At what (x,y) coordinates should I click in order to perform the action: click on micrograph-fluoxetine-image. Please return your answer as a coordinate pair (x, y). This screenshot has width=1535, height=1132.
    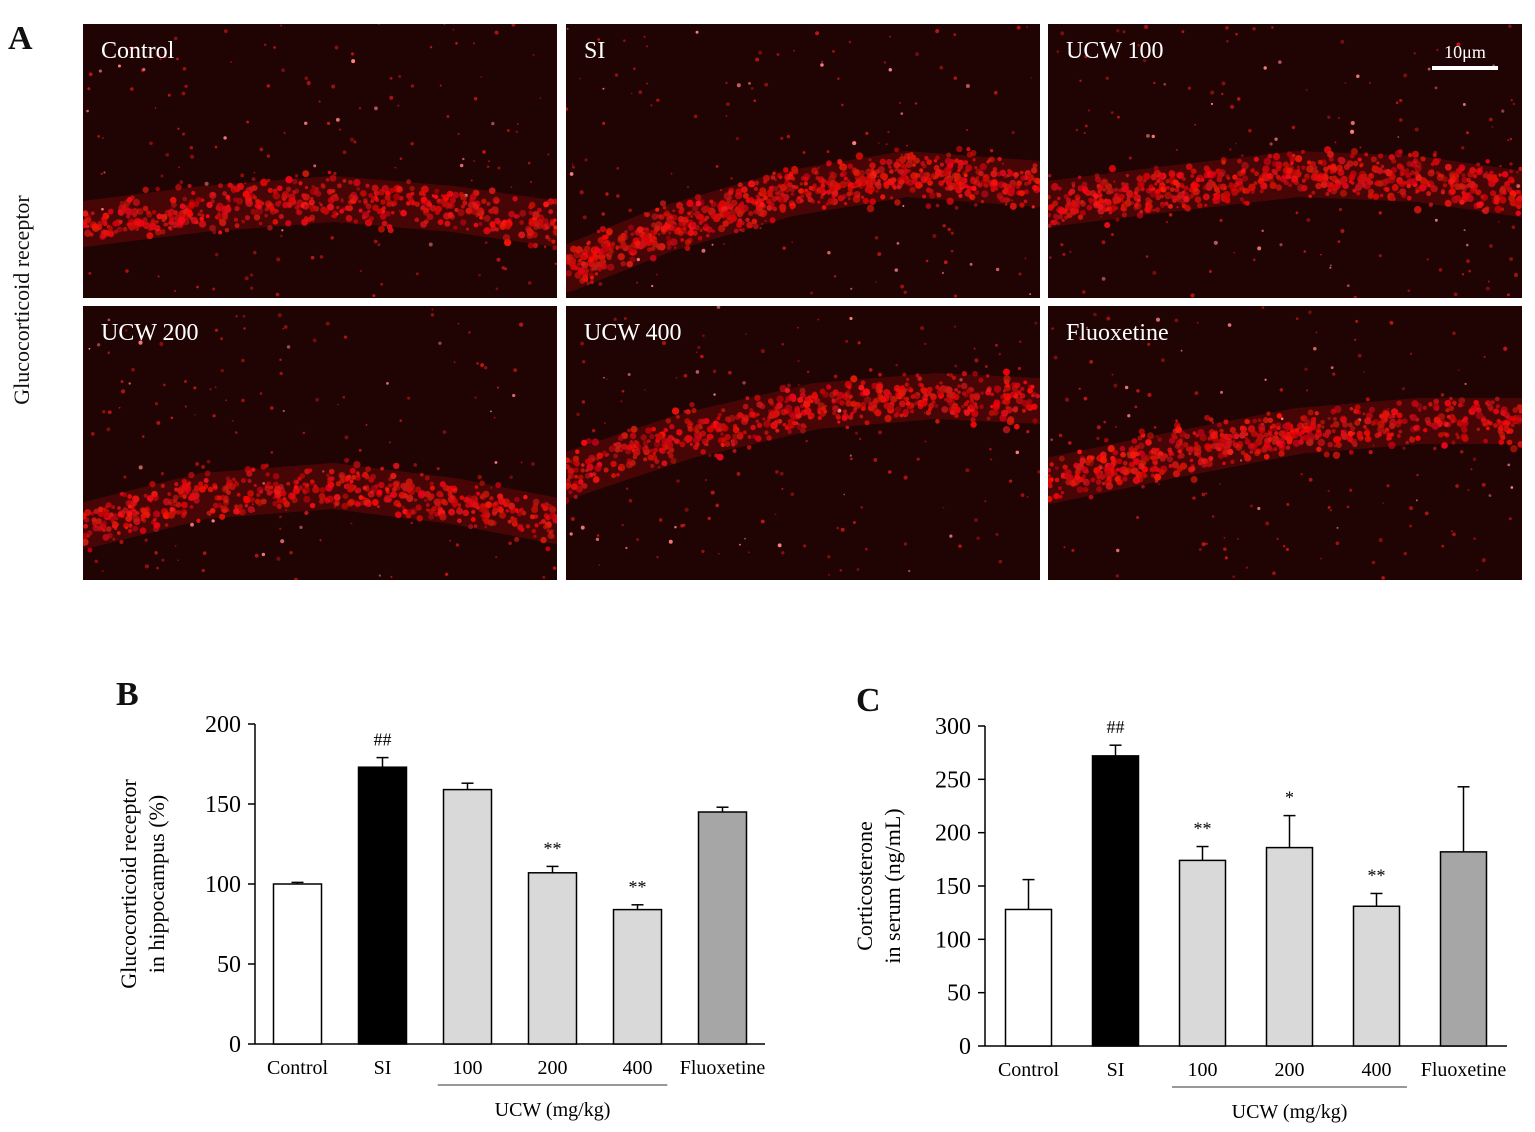
    Looking at the image, I should click on (1285, 443).